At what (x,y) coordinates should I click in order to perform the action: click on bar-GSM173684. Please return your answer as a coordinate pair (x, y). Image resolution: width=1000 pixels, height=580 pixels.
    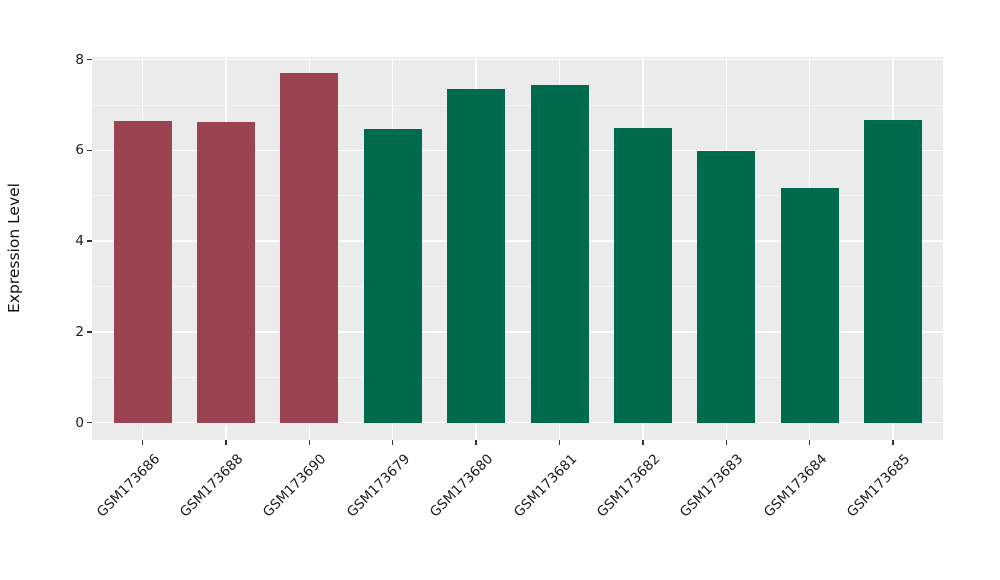
    Looking at the image, I should click on (809, 305).